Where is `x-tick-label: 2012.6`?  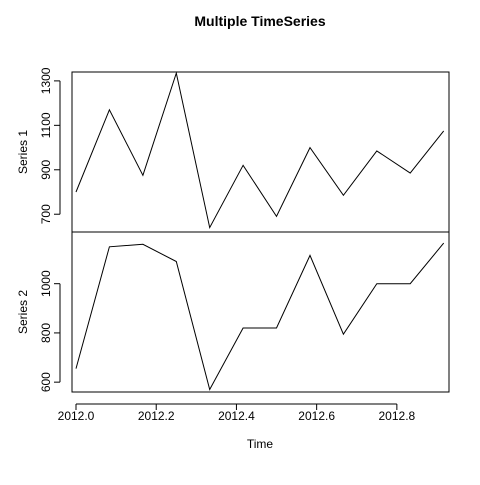
x-tick-label: 2012.6 is located at coordinates (316, 416).